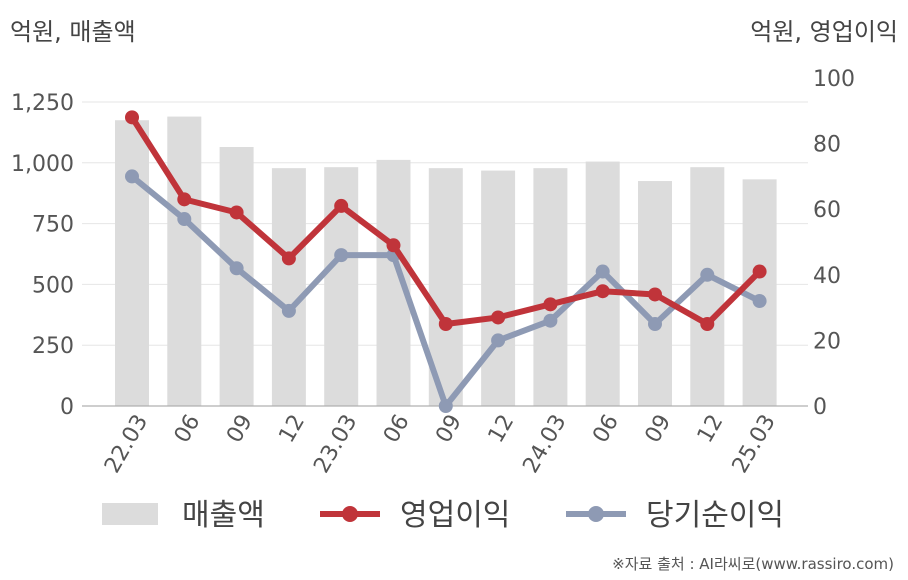  Describe the element at coordinates (715, 515) in the screenshot. I see `legend-label-net-income: 당기순이익` at that location.